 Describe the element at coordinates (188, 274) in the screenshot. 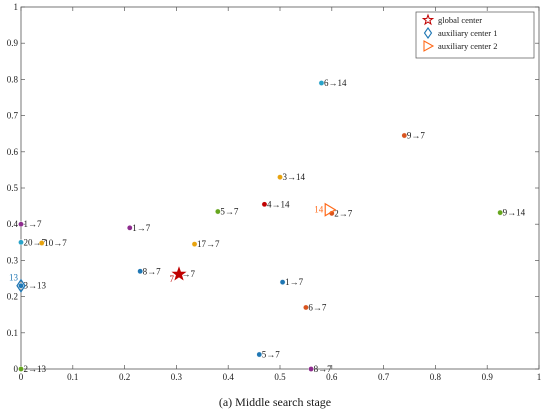

I see `data-point-label: →7` at that location.